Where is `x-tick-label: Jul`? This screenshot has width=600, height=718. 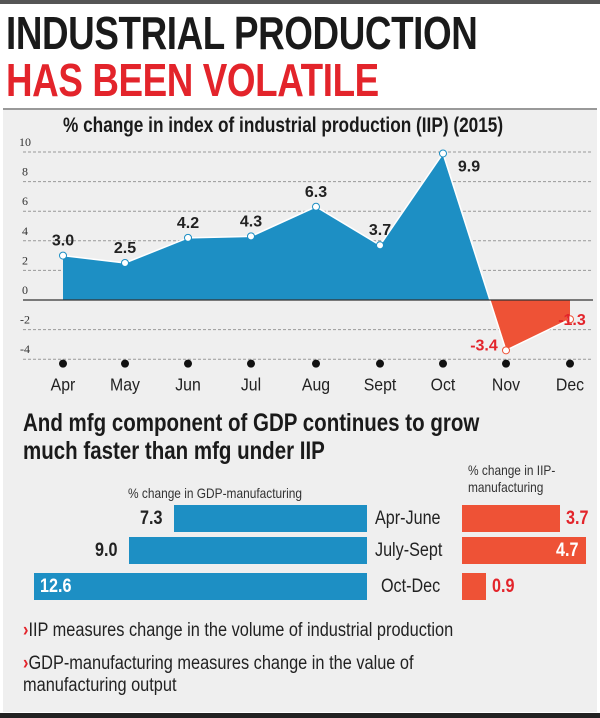
x-tick-label: Jul is located at coordinates (251, 385).